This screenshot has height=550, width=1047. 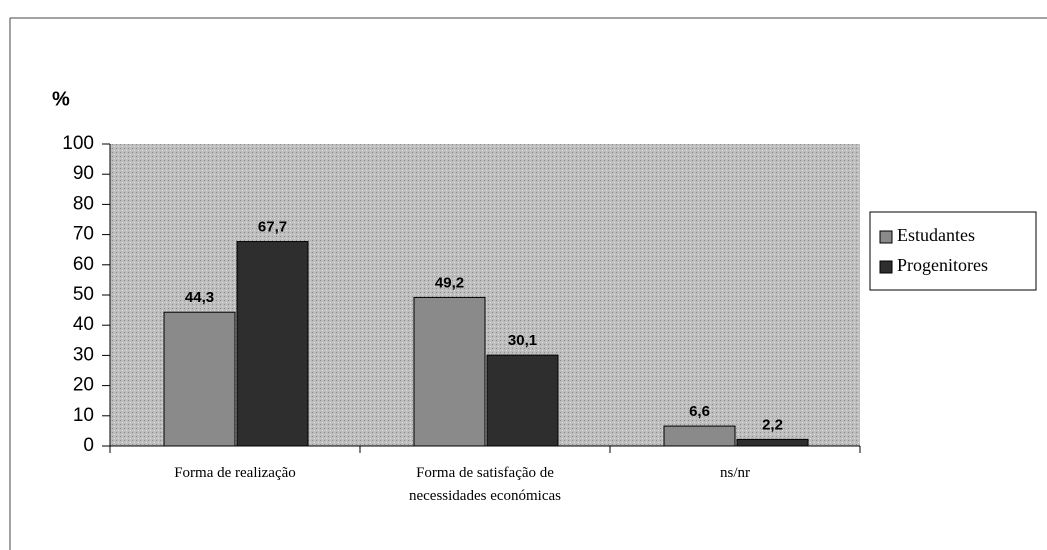 I want to click on y-tick-label: 10, so click(x=83, y=415).